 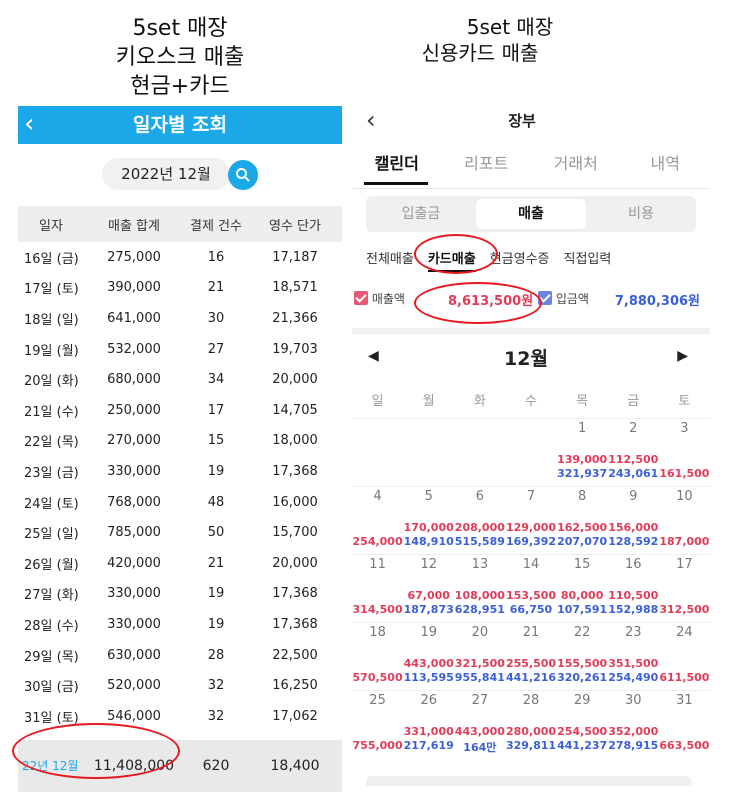 What do you see at coordinates (166, 174) in the screenshot?
I see `month-selector: 2022년 12월` at bounding box center [166, 174].